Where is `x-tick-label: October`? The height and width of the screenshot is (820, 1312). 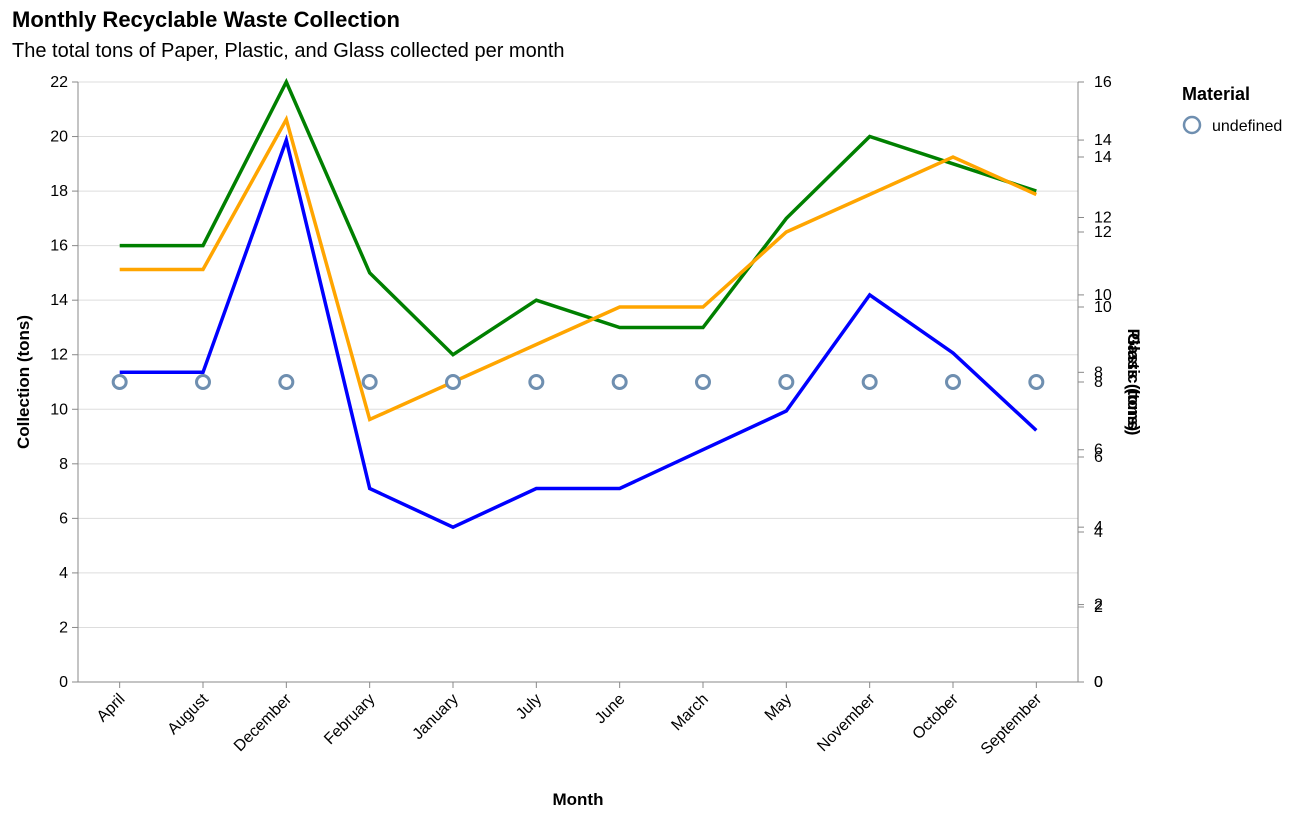
x-tick-label: October is located at coordinates (936, 716).